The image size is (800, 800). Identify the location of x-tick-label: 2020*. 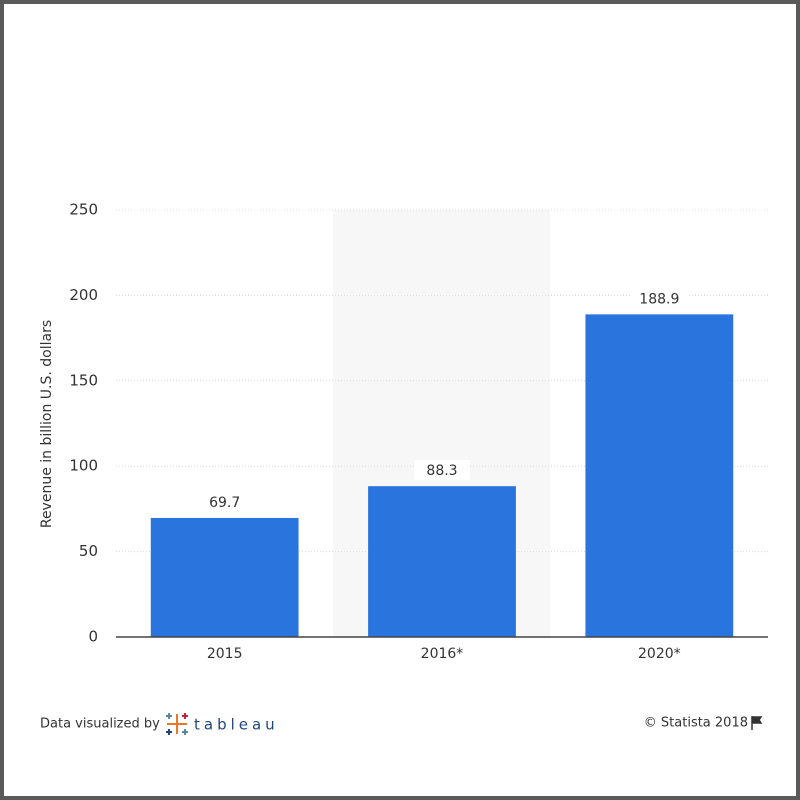
(659, 654).